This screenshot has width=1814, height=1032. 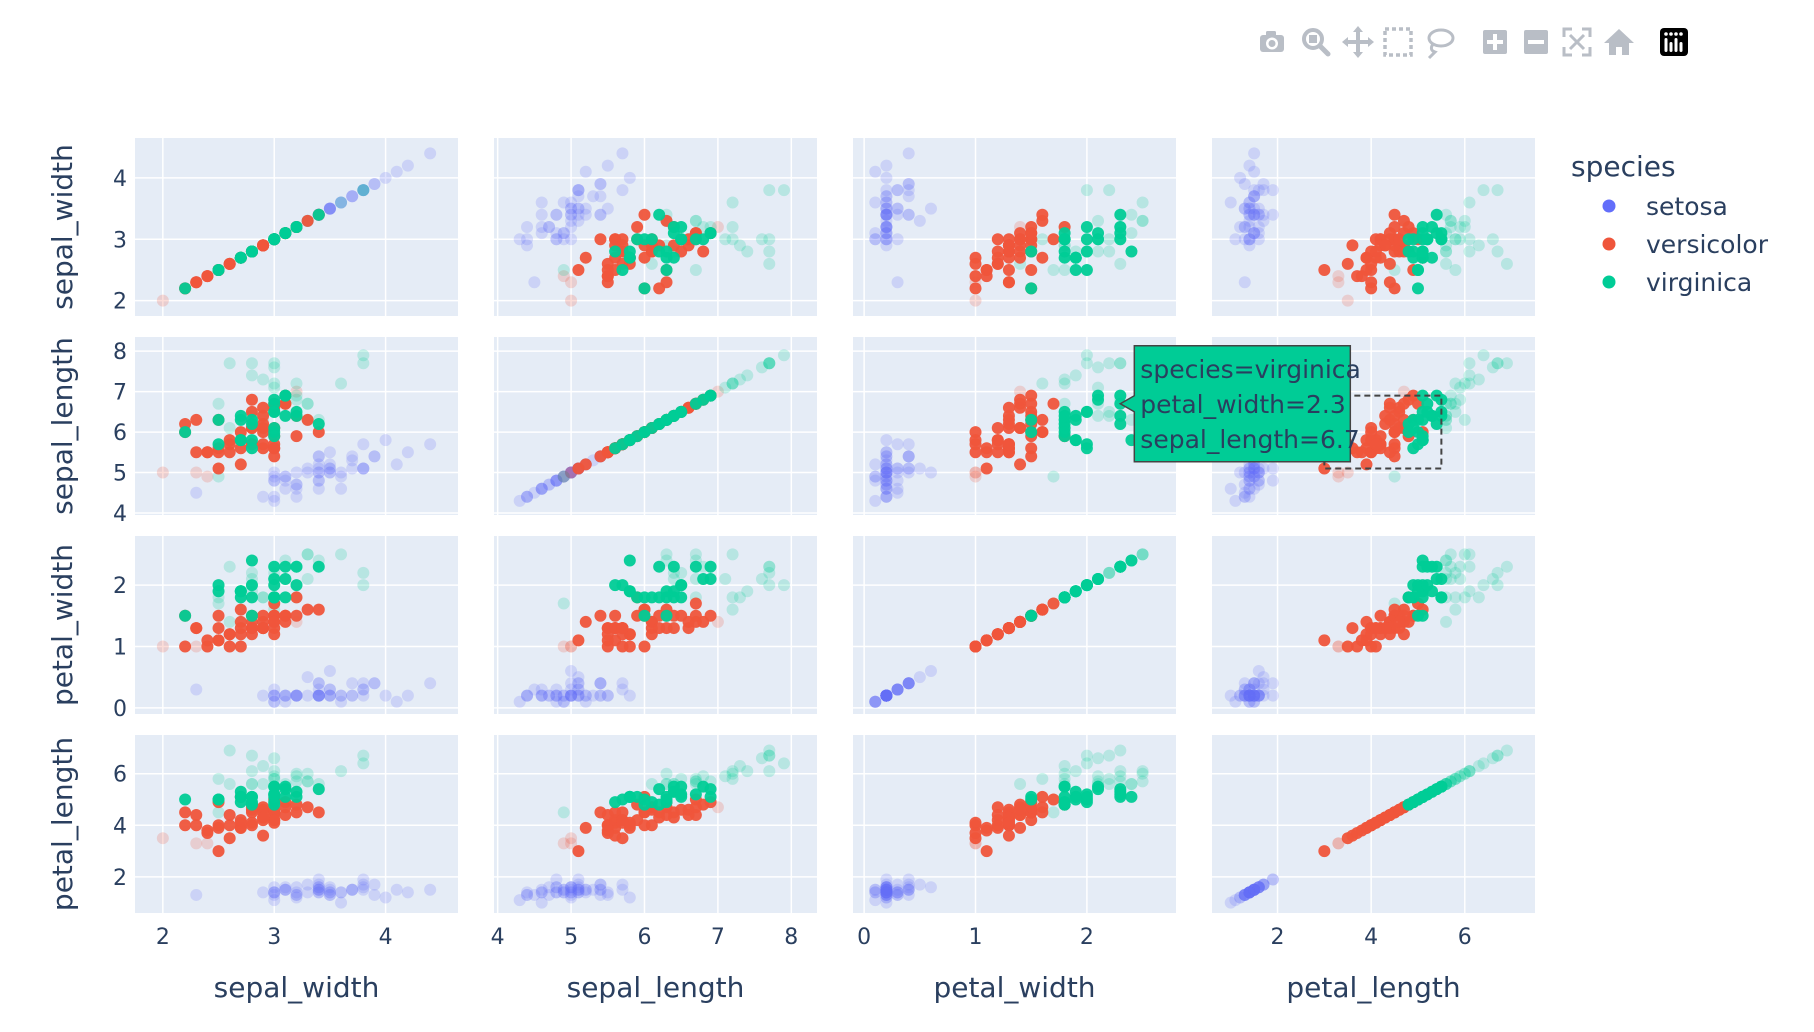 What do you see at coordinates (1014, 426) in the screenshot?
I see `subplot-sepal_length-vs-petal_width` at bounding box center [1014, 426].